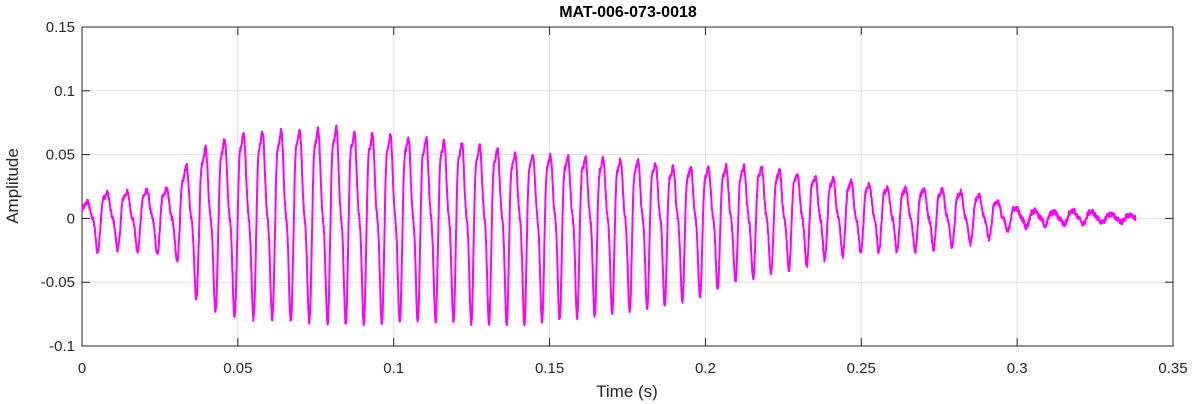  I want to click on y-tick-label: 0, so click(71, 218).